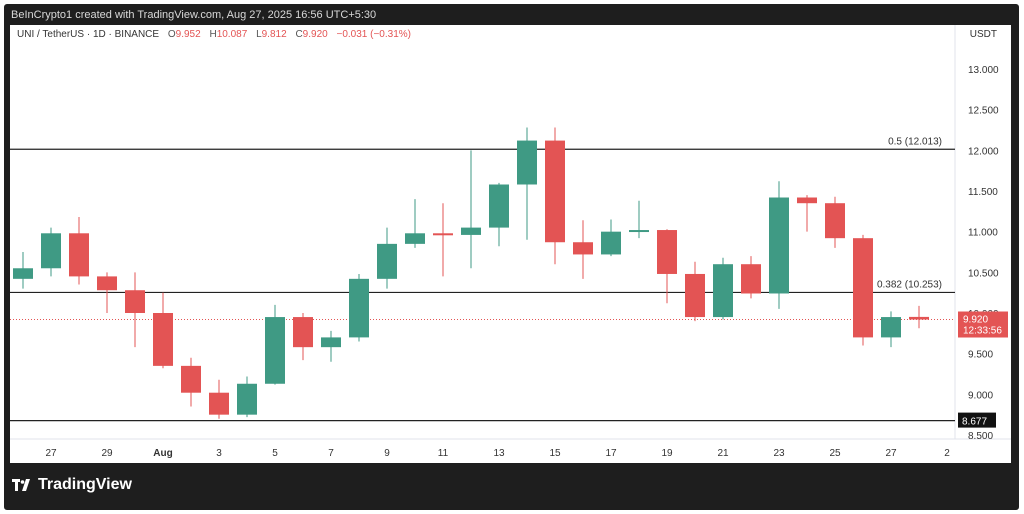 This screenshot has height=514, width=1024. What do you see at coordinates (980, 395) in the screenshot?
I see `y-tick-label: 9.000` at bounding box center [980, 395].